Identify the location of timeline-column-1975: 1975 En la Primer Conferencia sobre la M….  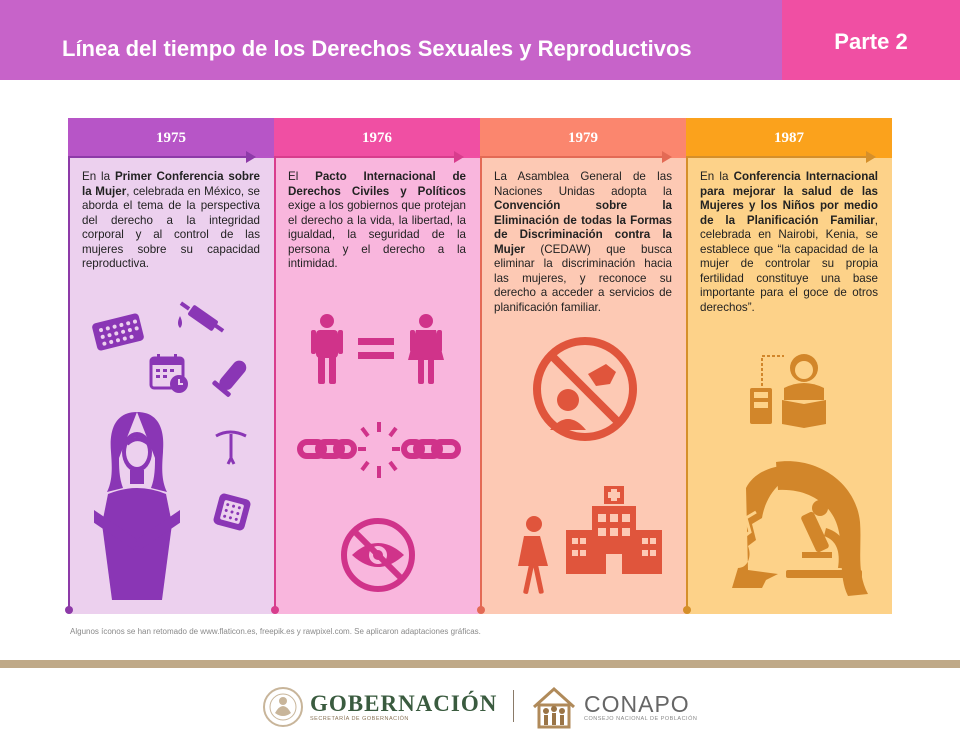
(169, 366).